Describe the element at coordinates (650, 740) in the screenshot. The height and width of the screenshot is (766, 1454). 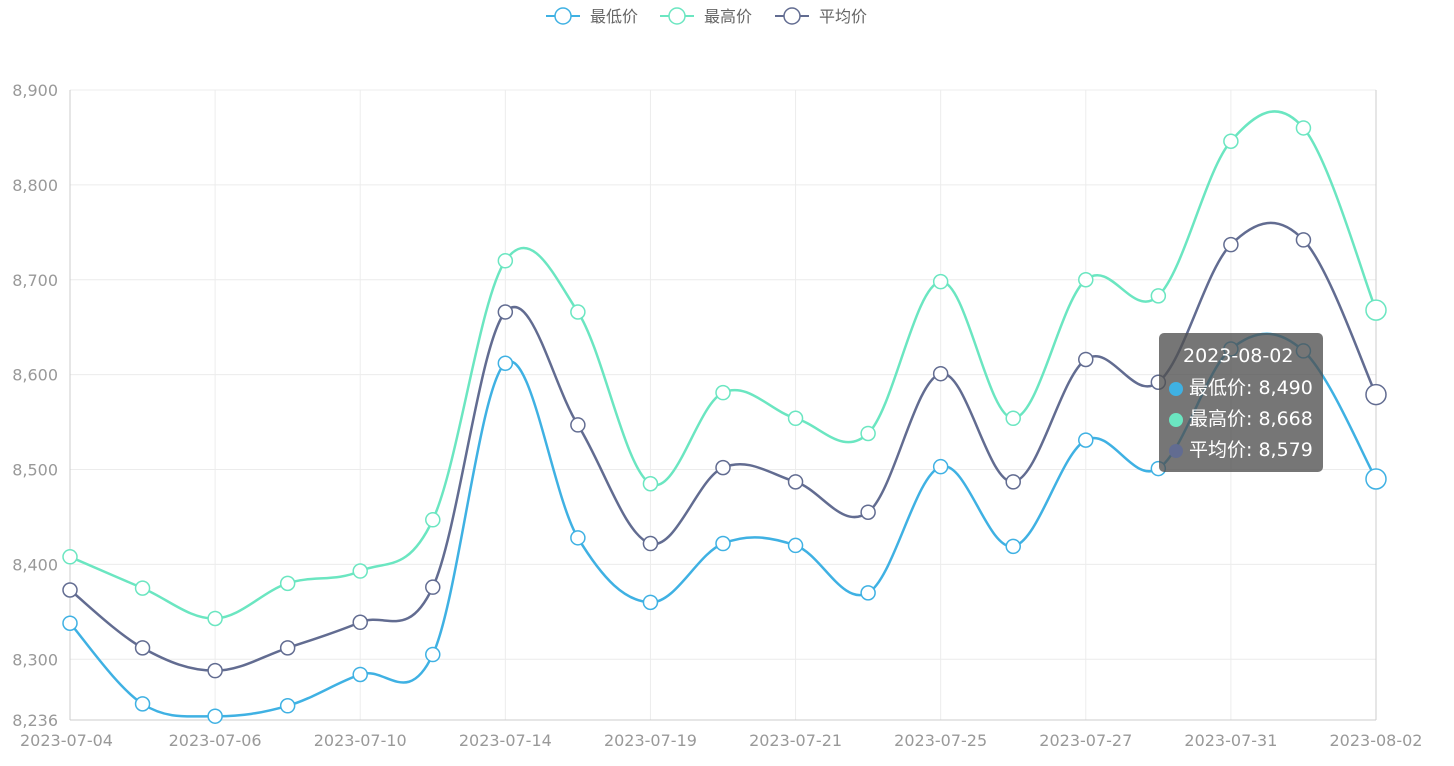
I see `x-tick-label: 2023-07-19` at that location.